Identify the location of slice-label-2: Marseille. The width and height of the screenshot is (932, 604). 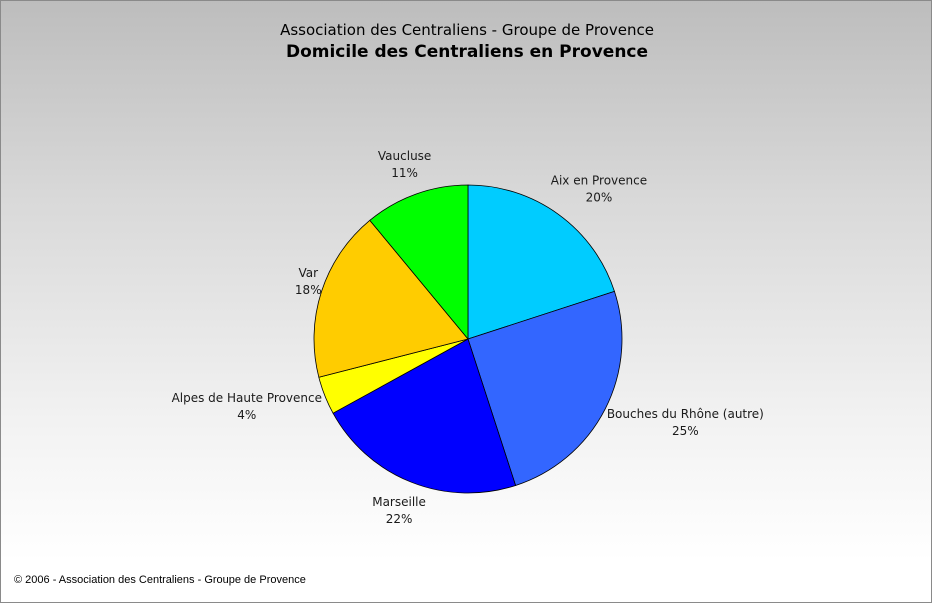
(399, 502).